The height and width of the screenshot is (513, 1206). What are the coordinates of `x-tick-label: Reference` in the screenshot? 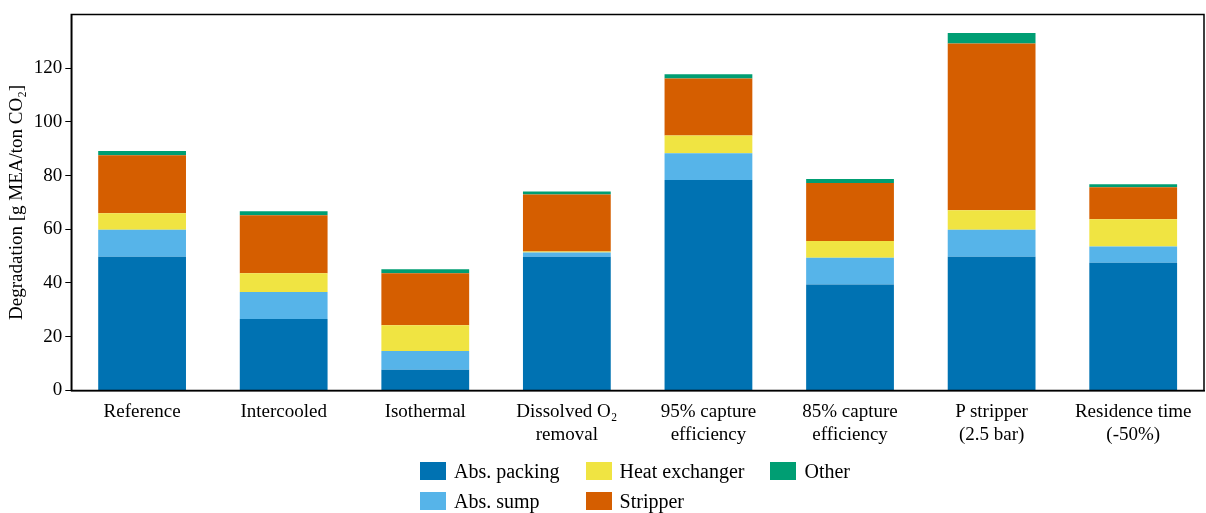 It's located at (142, 410).